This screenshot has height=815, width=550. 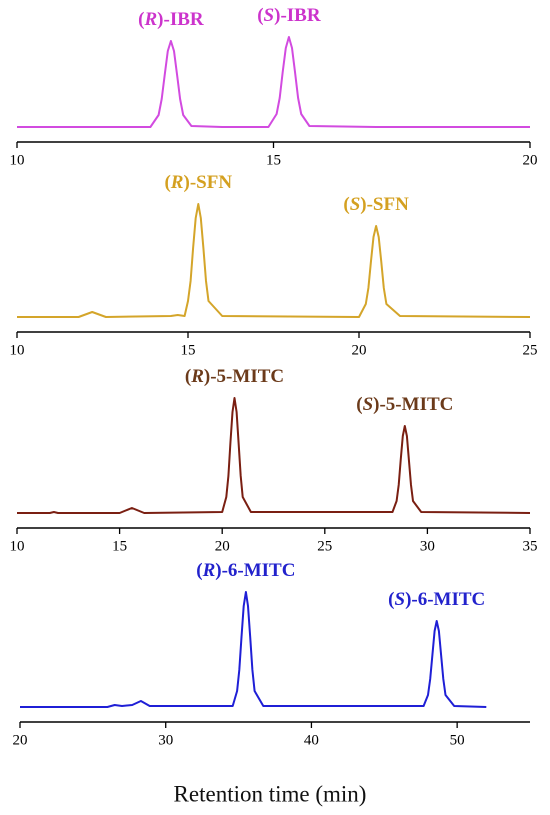 I want to click on peak-label: (S)-5-MITC, so click(x=404, y=404).